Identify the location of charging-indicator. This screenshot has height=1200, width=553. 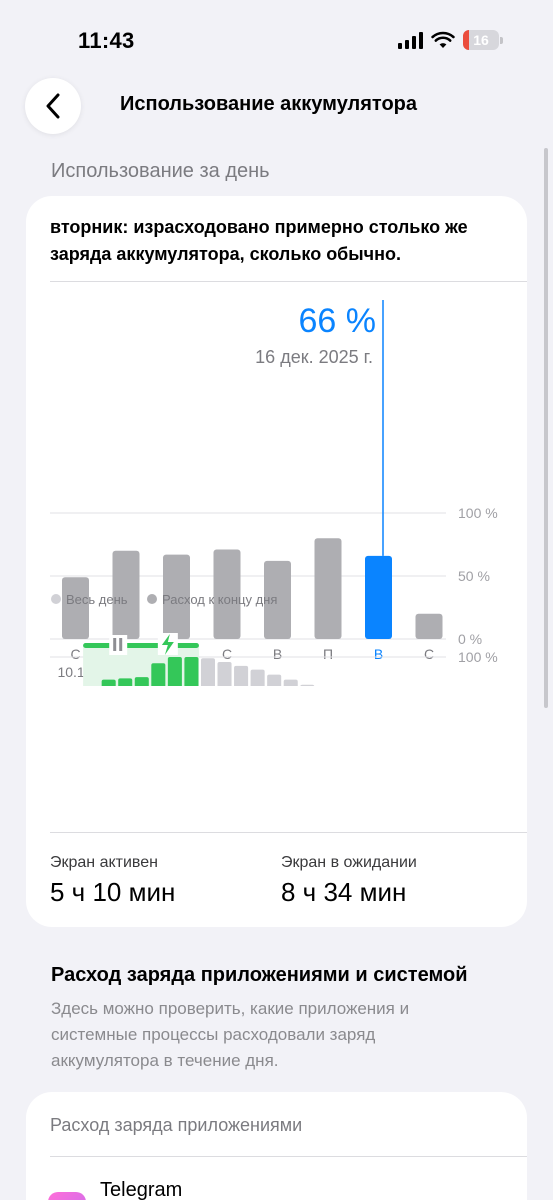
(141, 645).